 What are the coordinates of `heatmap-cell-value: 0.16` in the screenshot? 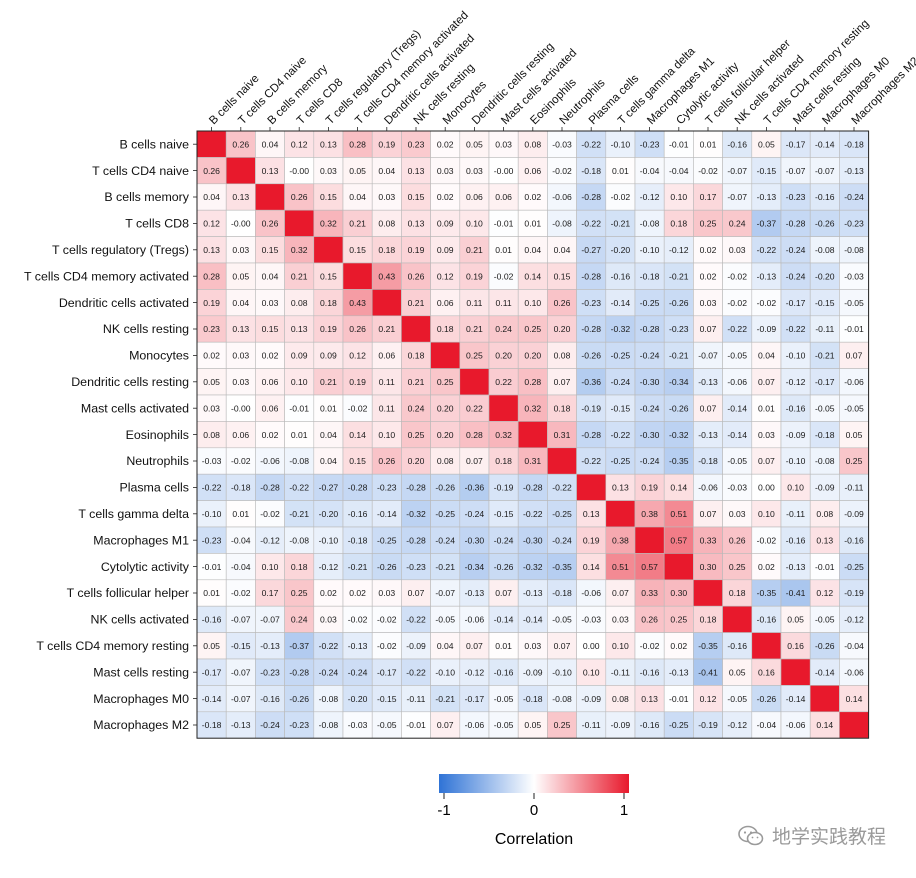 It's located at (795, 646).